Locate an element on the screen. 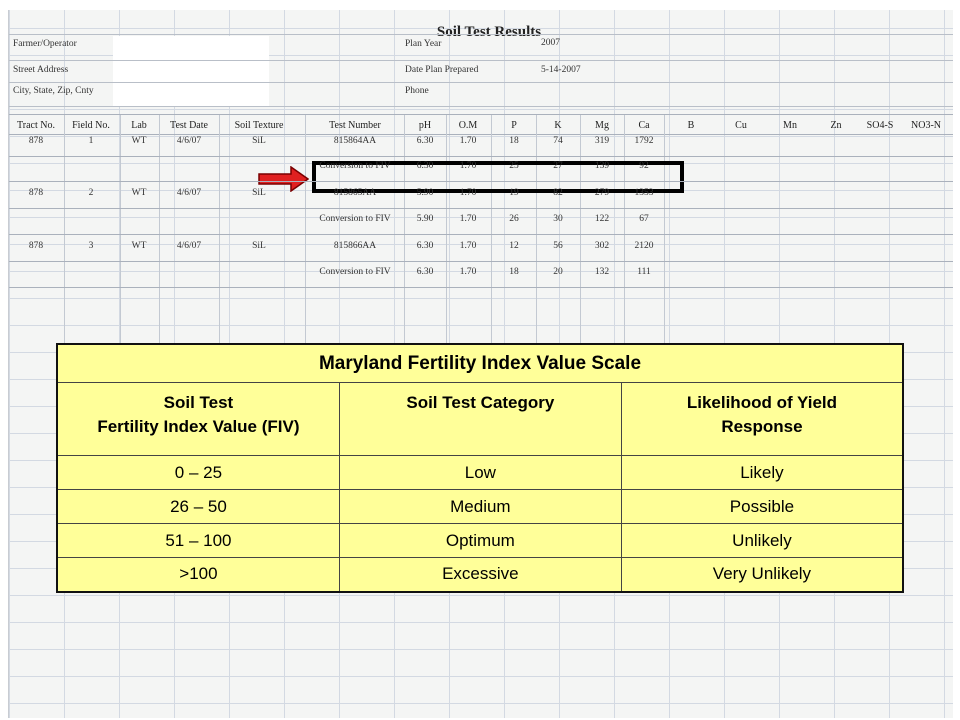 Image resolution: width=960 pixels, height=720 pixels. cell-field-no: 3 is located at coordinates (91, 246).